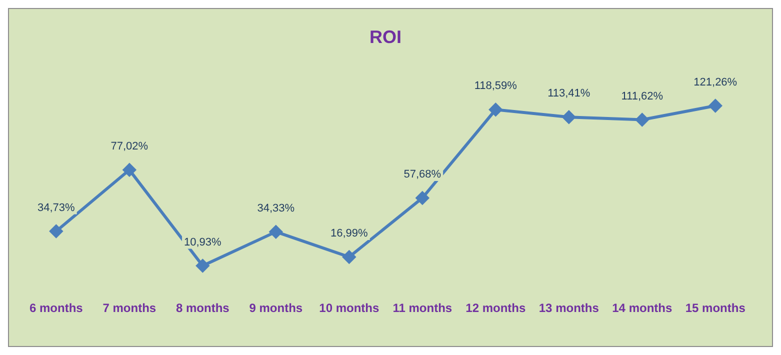 This screenshot has height=355, width=781. I want to click on data-label: 10,93%, so click(203, 242).